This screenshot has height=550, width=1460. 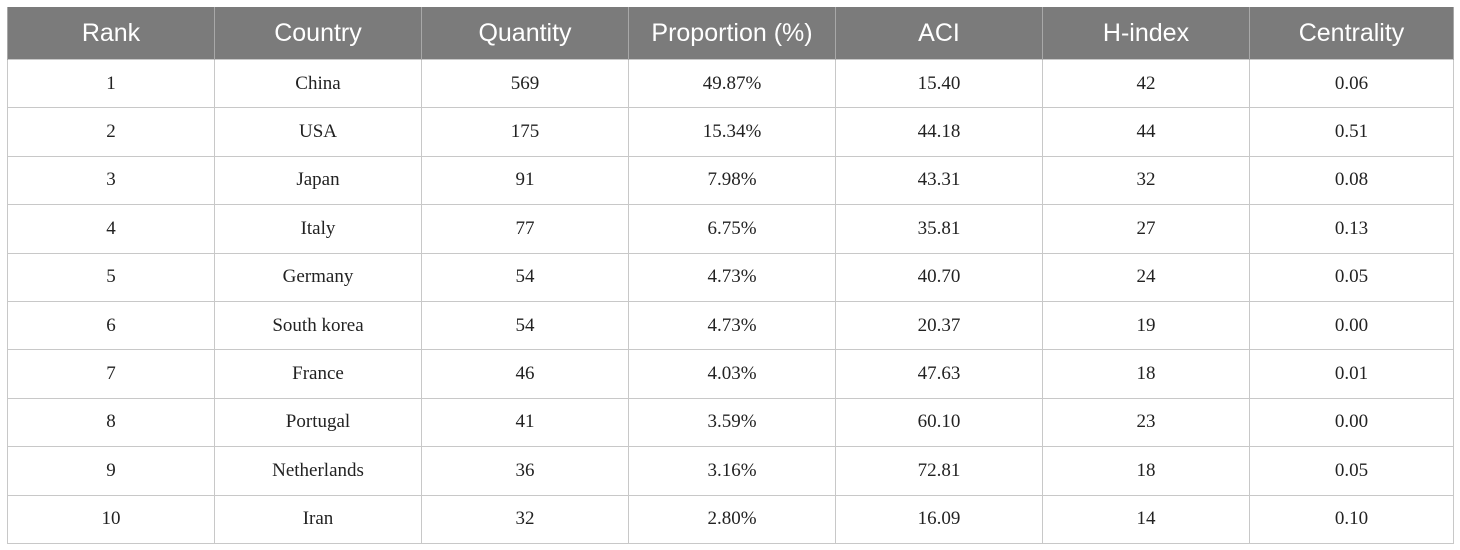 I want to click on cell-country: USA, so click(x=318, y=132).